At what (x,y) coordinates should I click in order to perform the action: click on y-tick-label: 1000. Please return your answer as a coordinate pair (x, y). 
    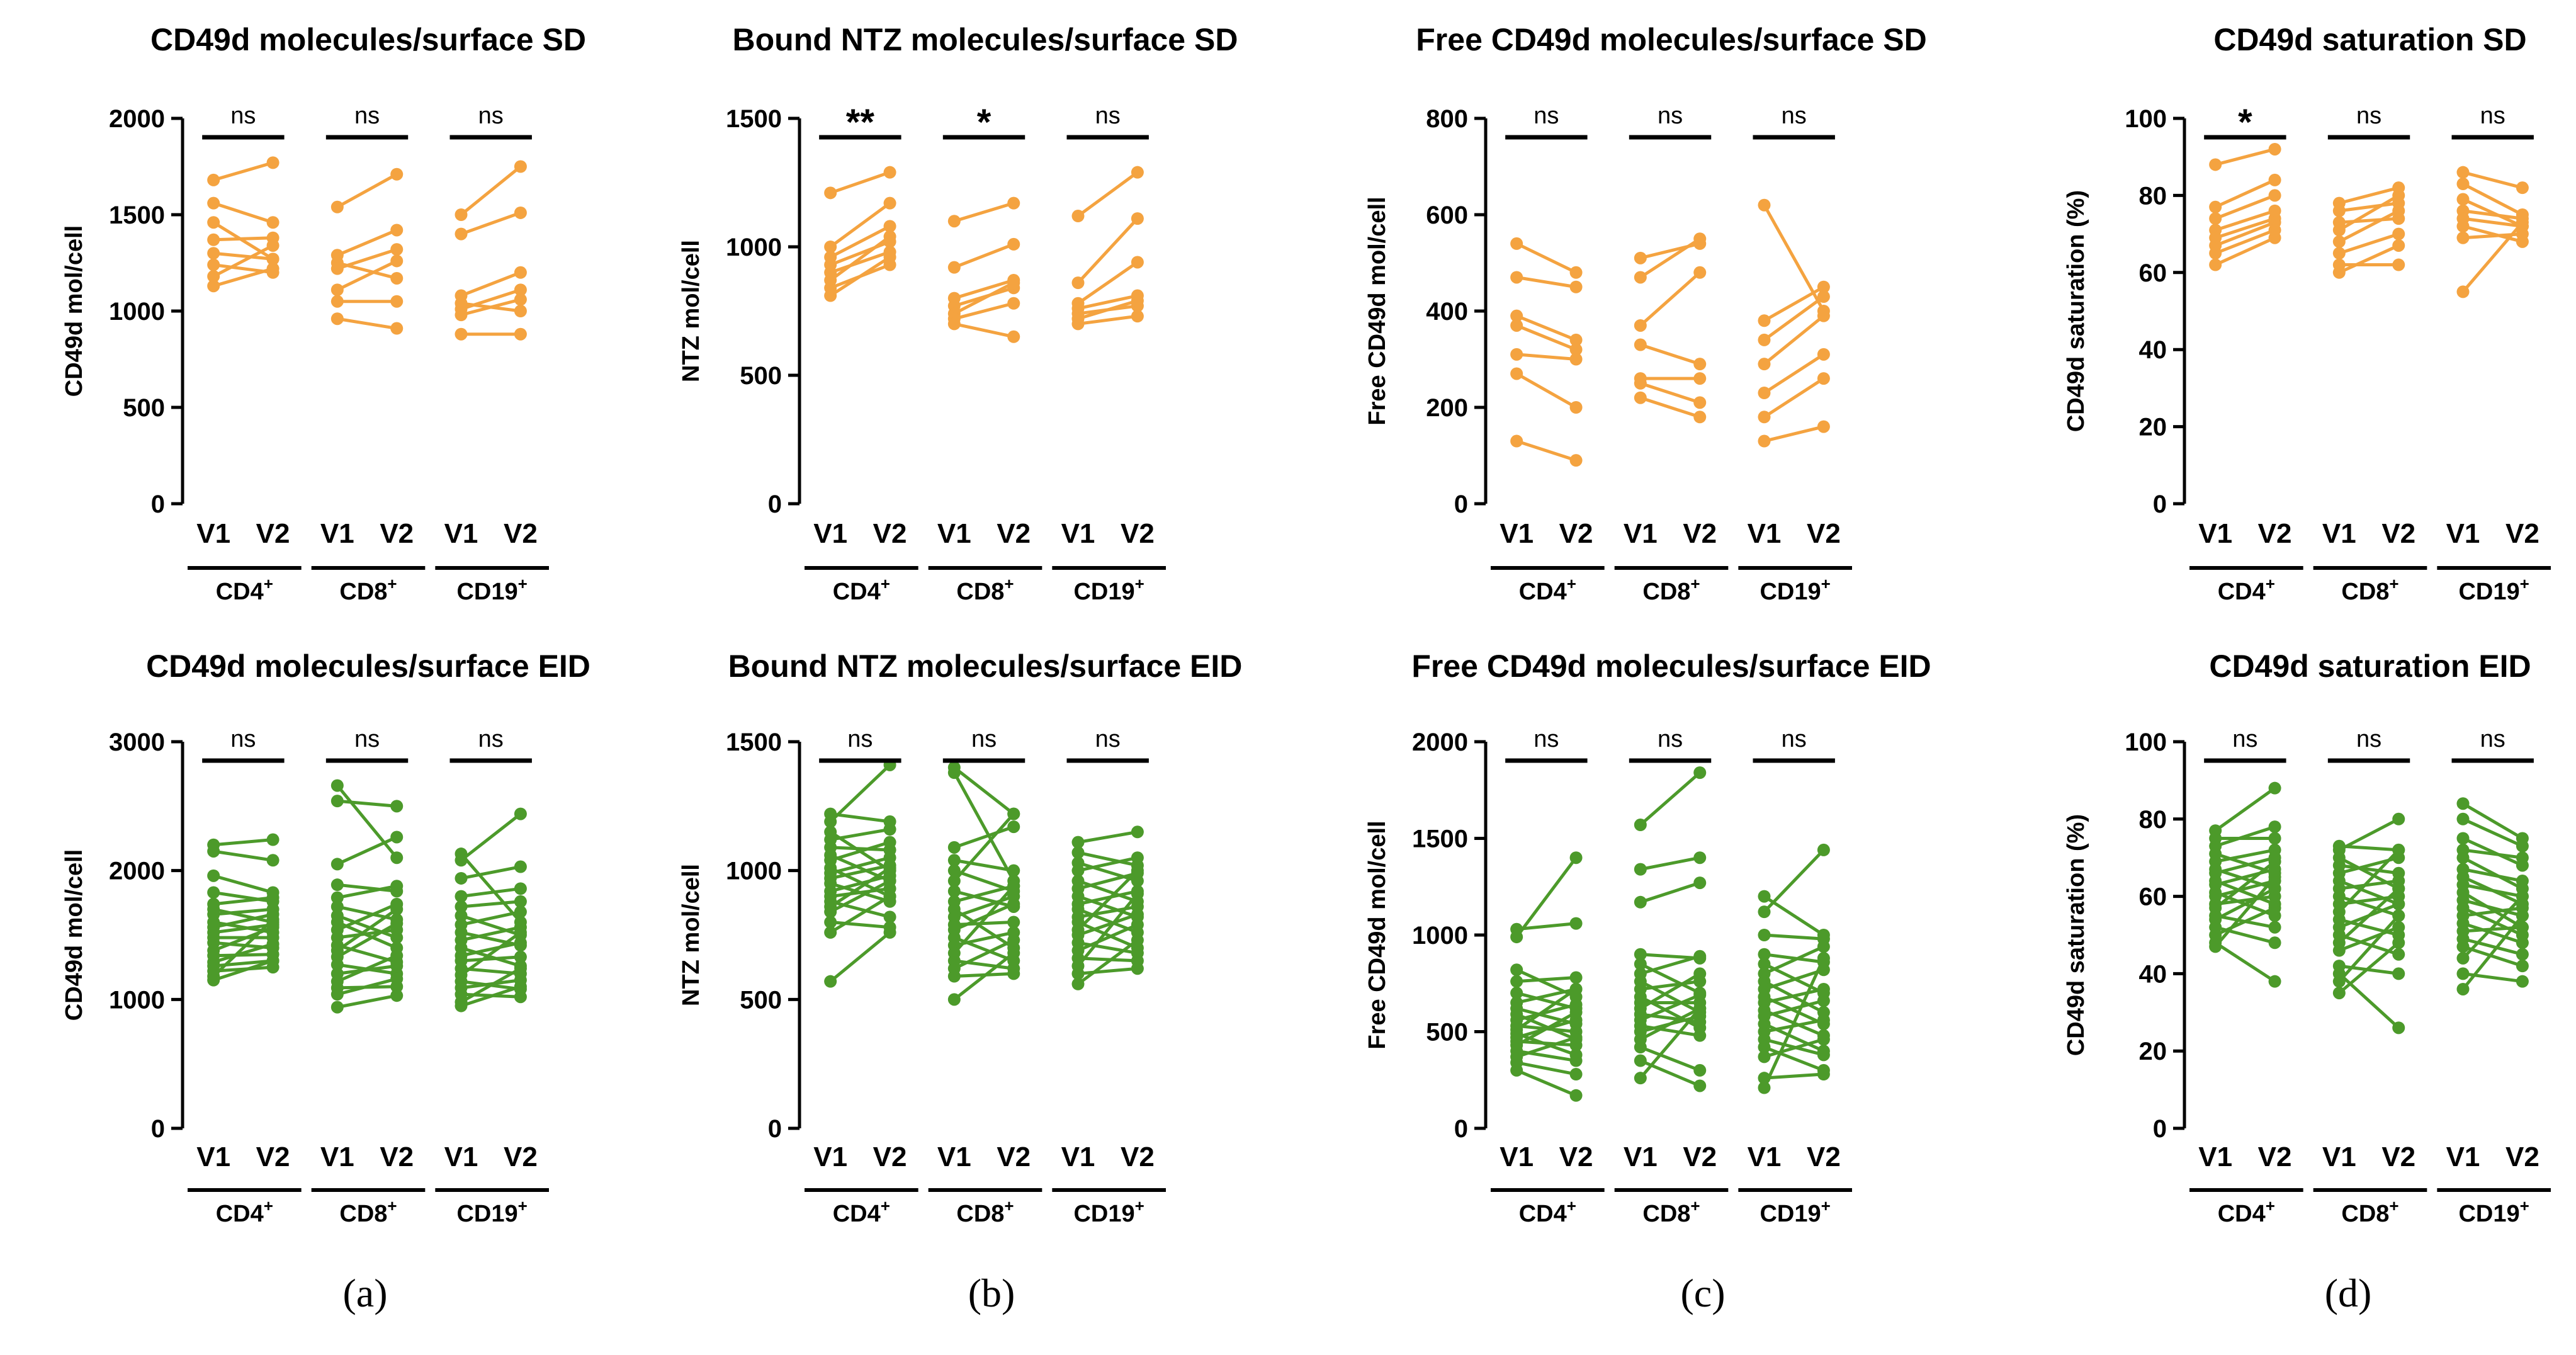
    Looking at the image, I should click on (754, 247).